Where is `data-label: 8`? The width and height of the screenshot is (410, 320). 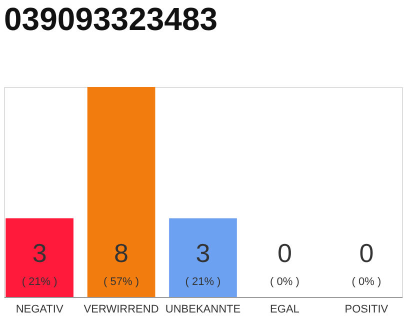 data-label: 8 is located at coordinates (121, 253).